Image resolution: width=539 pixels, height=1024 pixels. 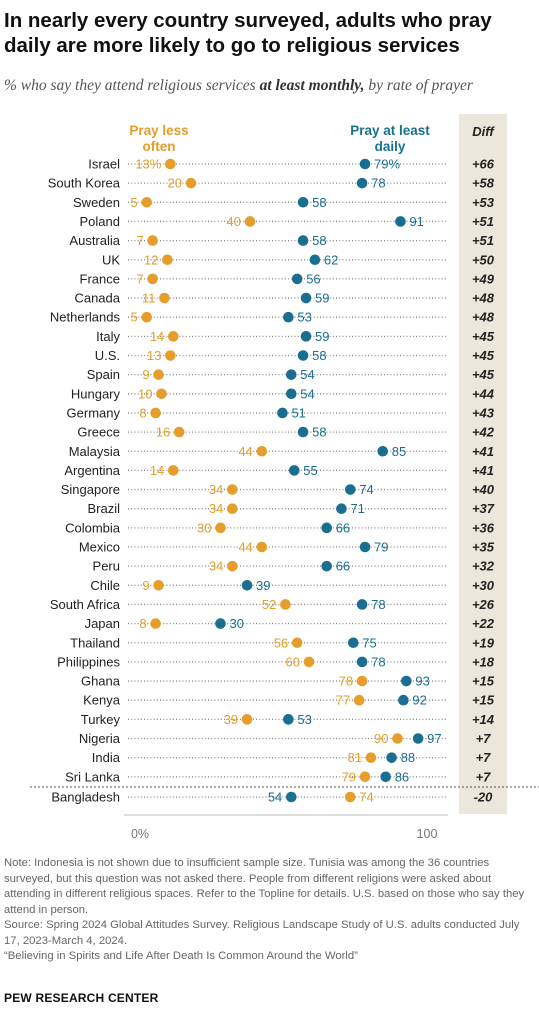 What do you see at coordinates (483, 547) in the screenshot?
I see `diff-value: +35` at bounding box center [483, 547].